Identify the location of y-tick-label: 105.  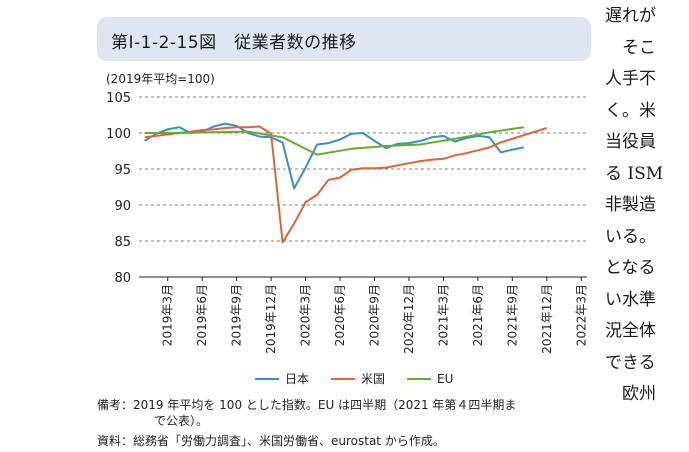
(118, 98).